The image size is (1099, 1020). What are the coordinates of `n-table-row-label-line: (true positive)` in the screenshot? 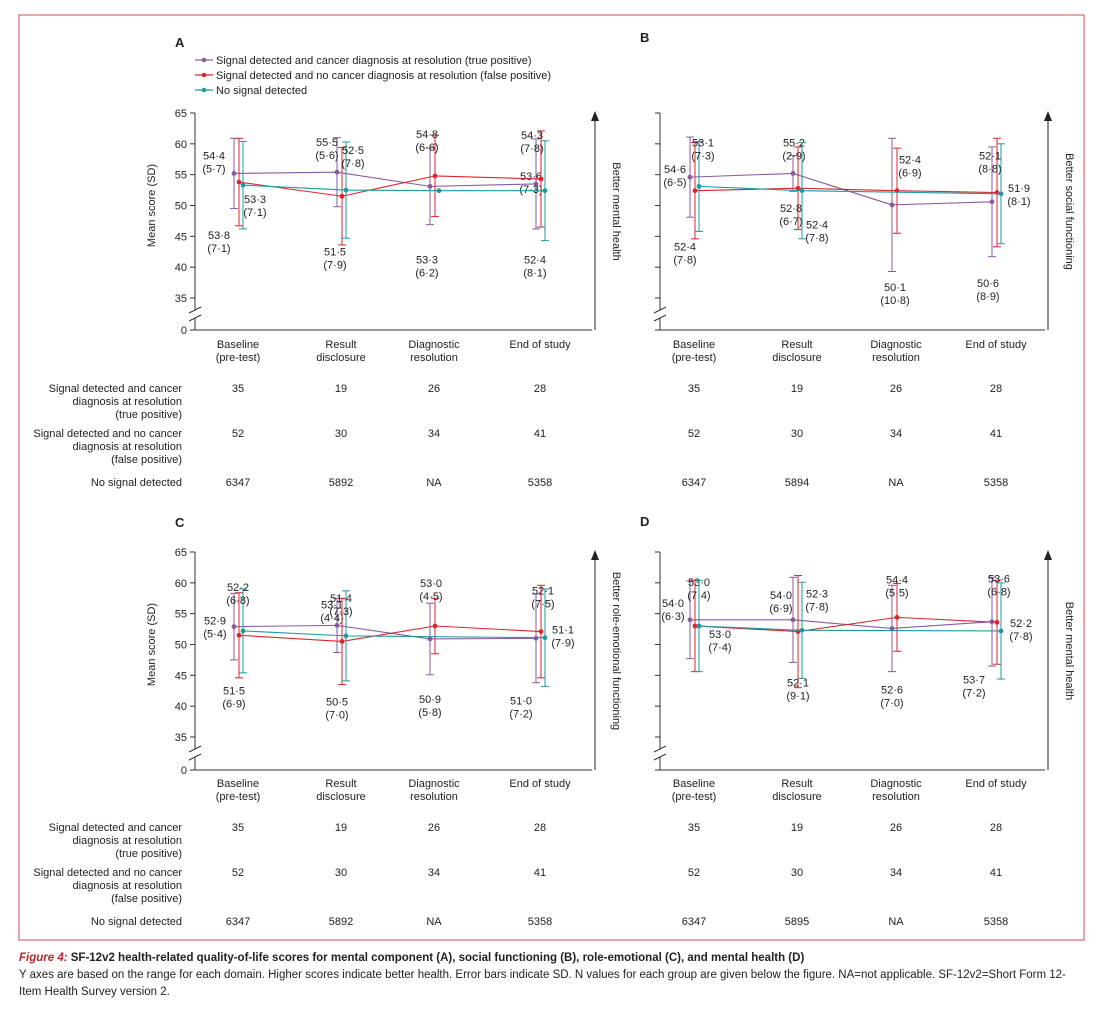 It's located at (148, 415).